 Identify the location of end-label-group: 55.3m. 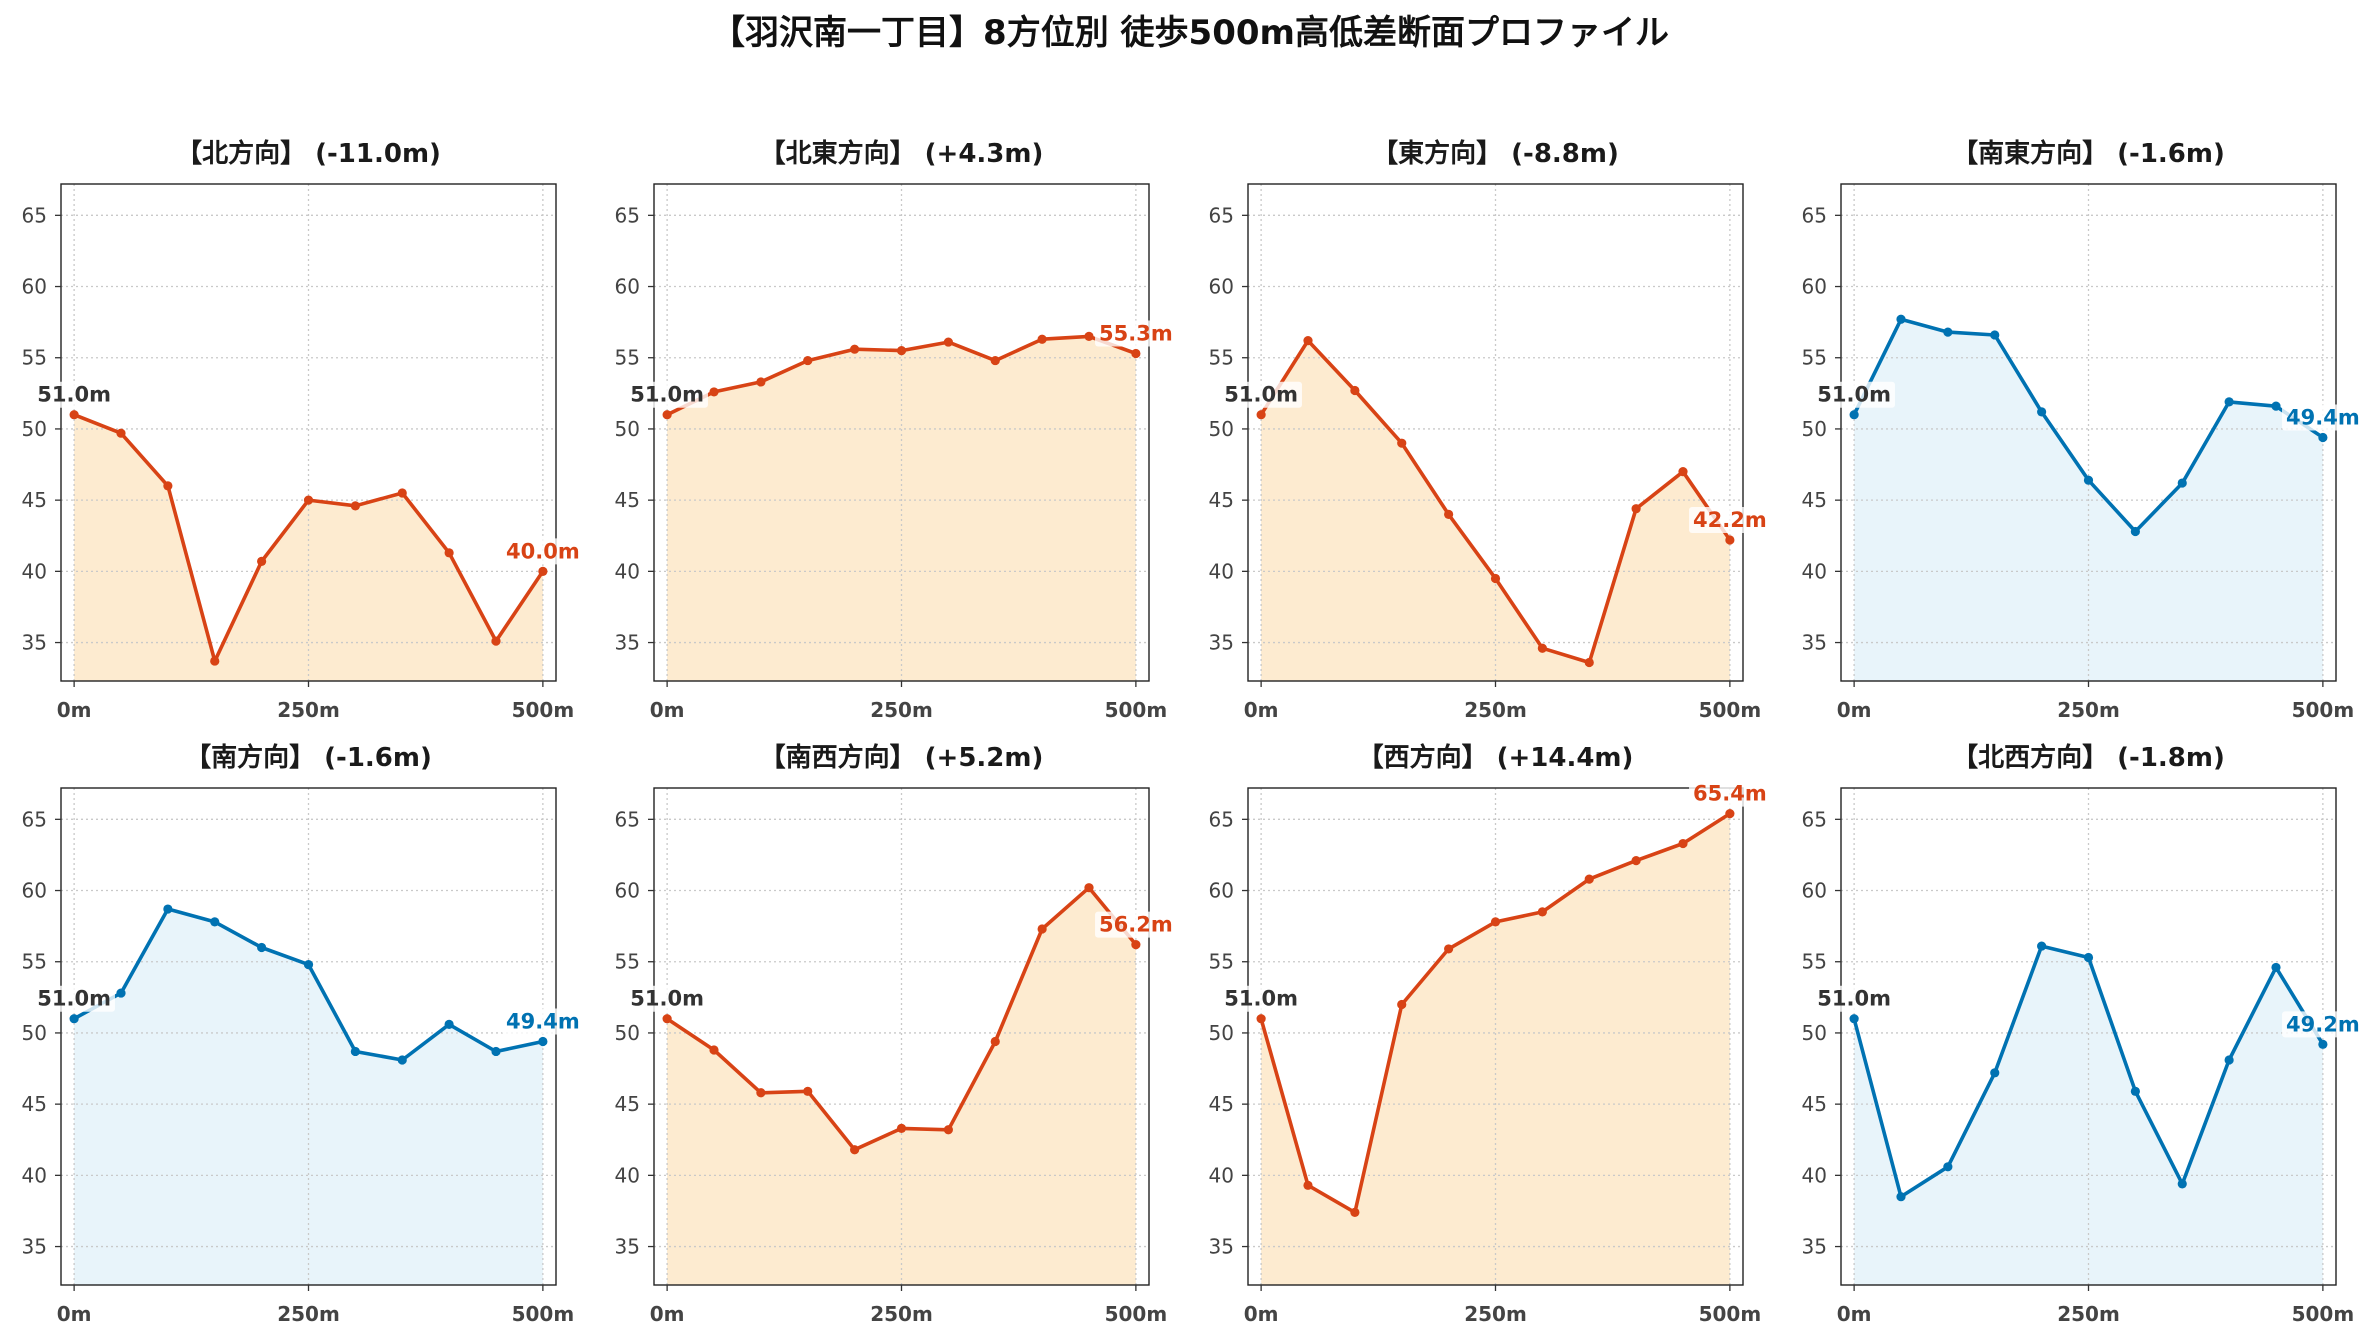
(1136, 333).